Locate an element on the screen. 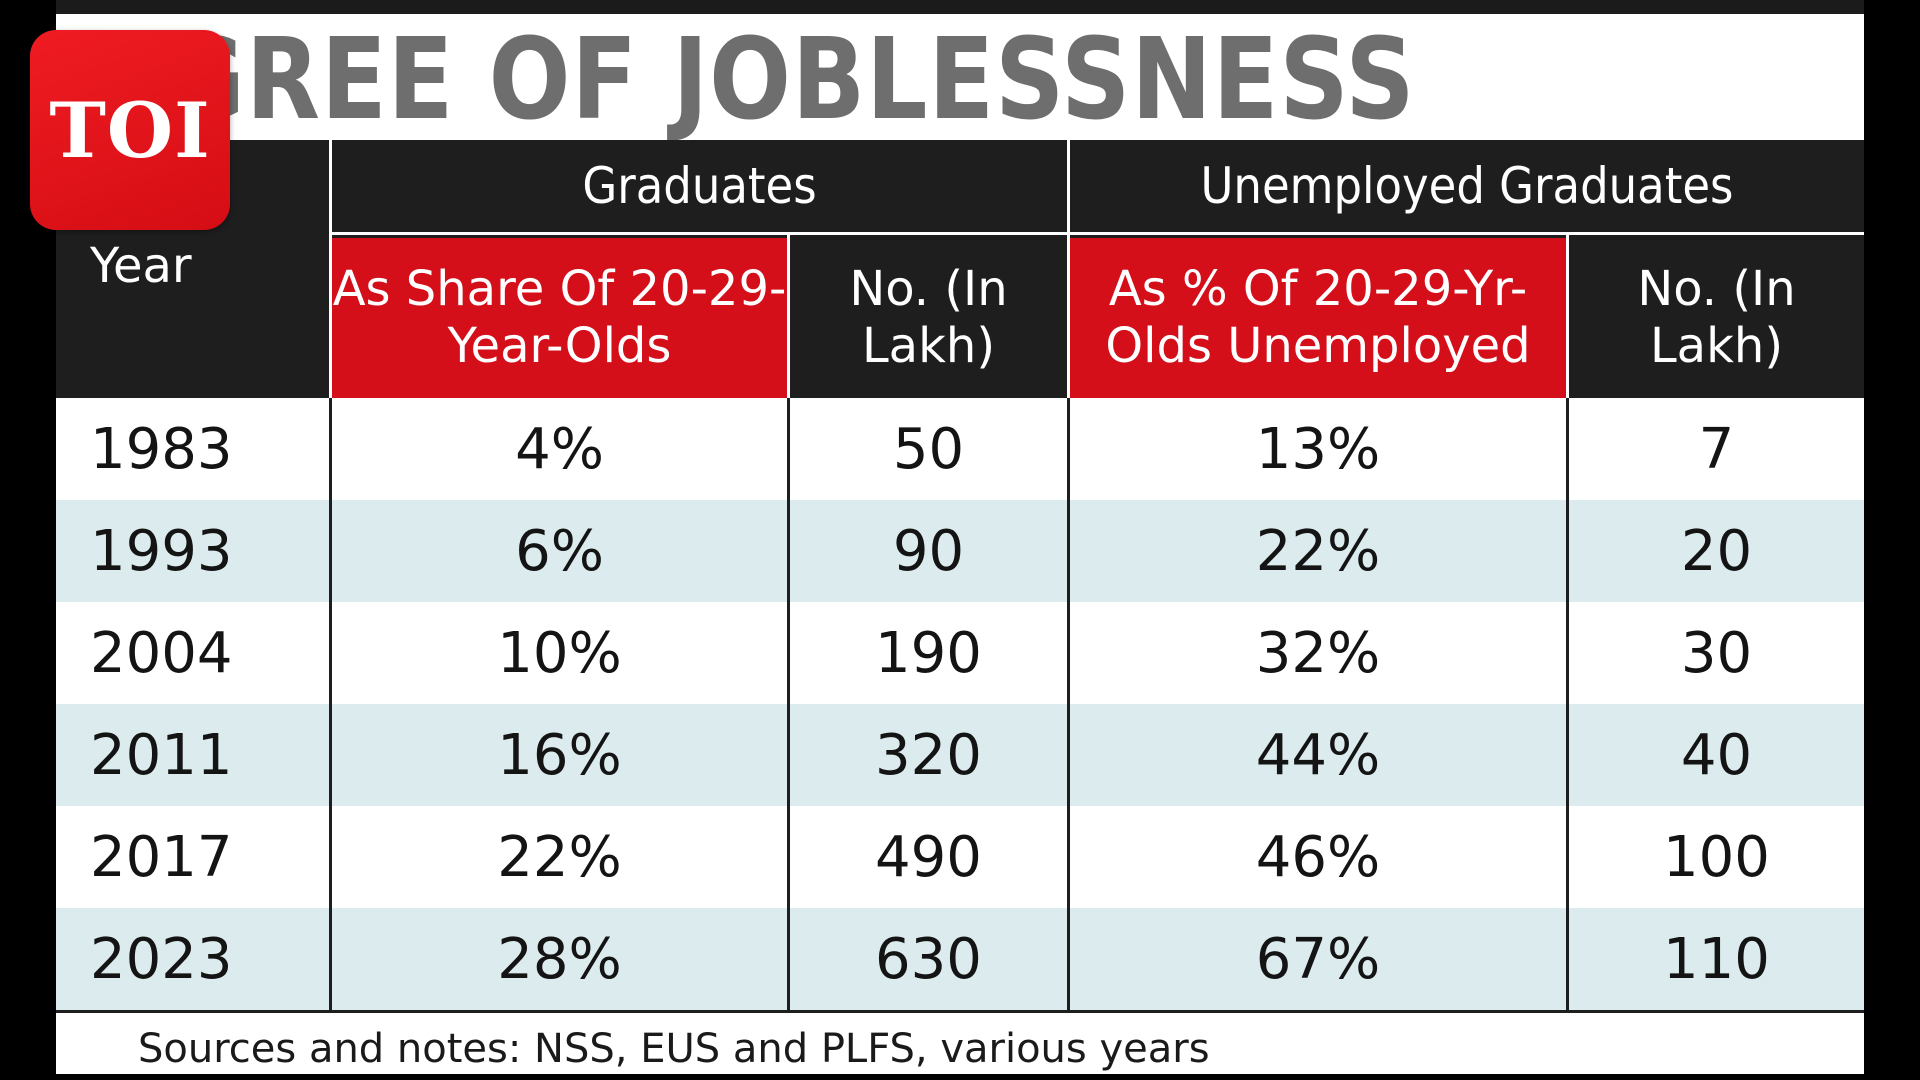 The height and width of the screenshot is (1080, 1920). table-row: 2004 10% 190 32% 30 is located at coordinates (960, 653).